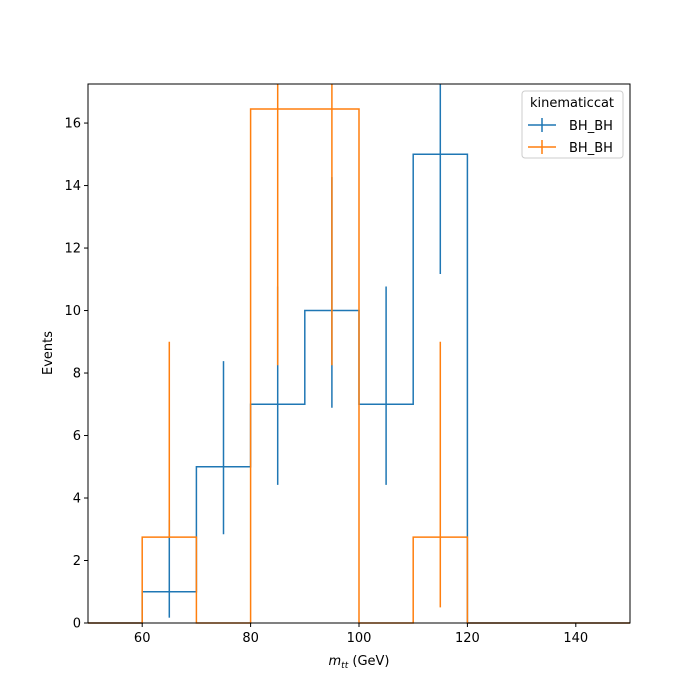  I want to click on x-axis-label-main: m, so click(335, 661).